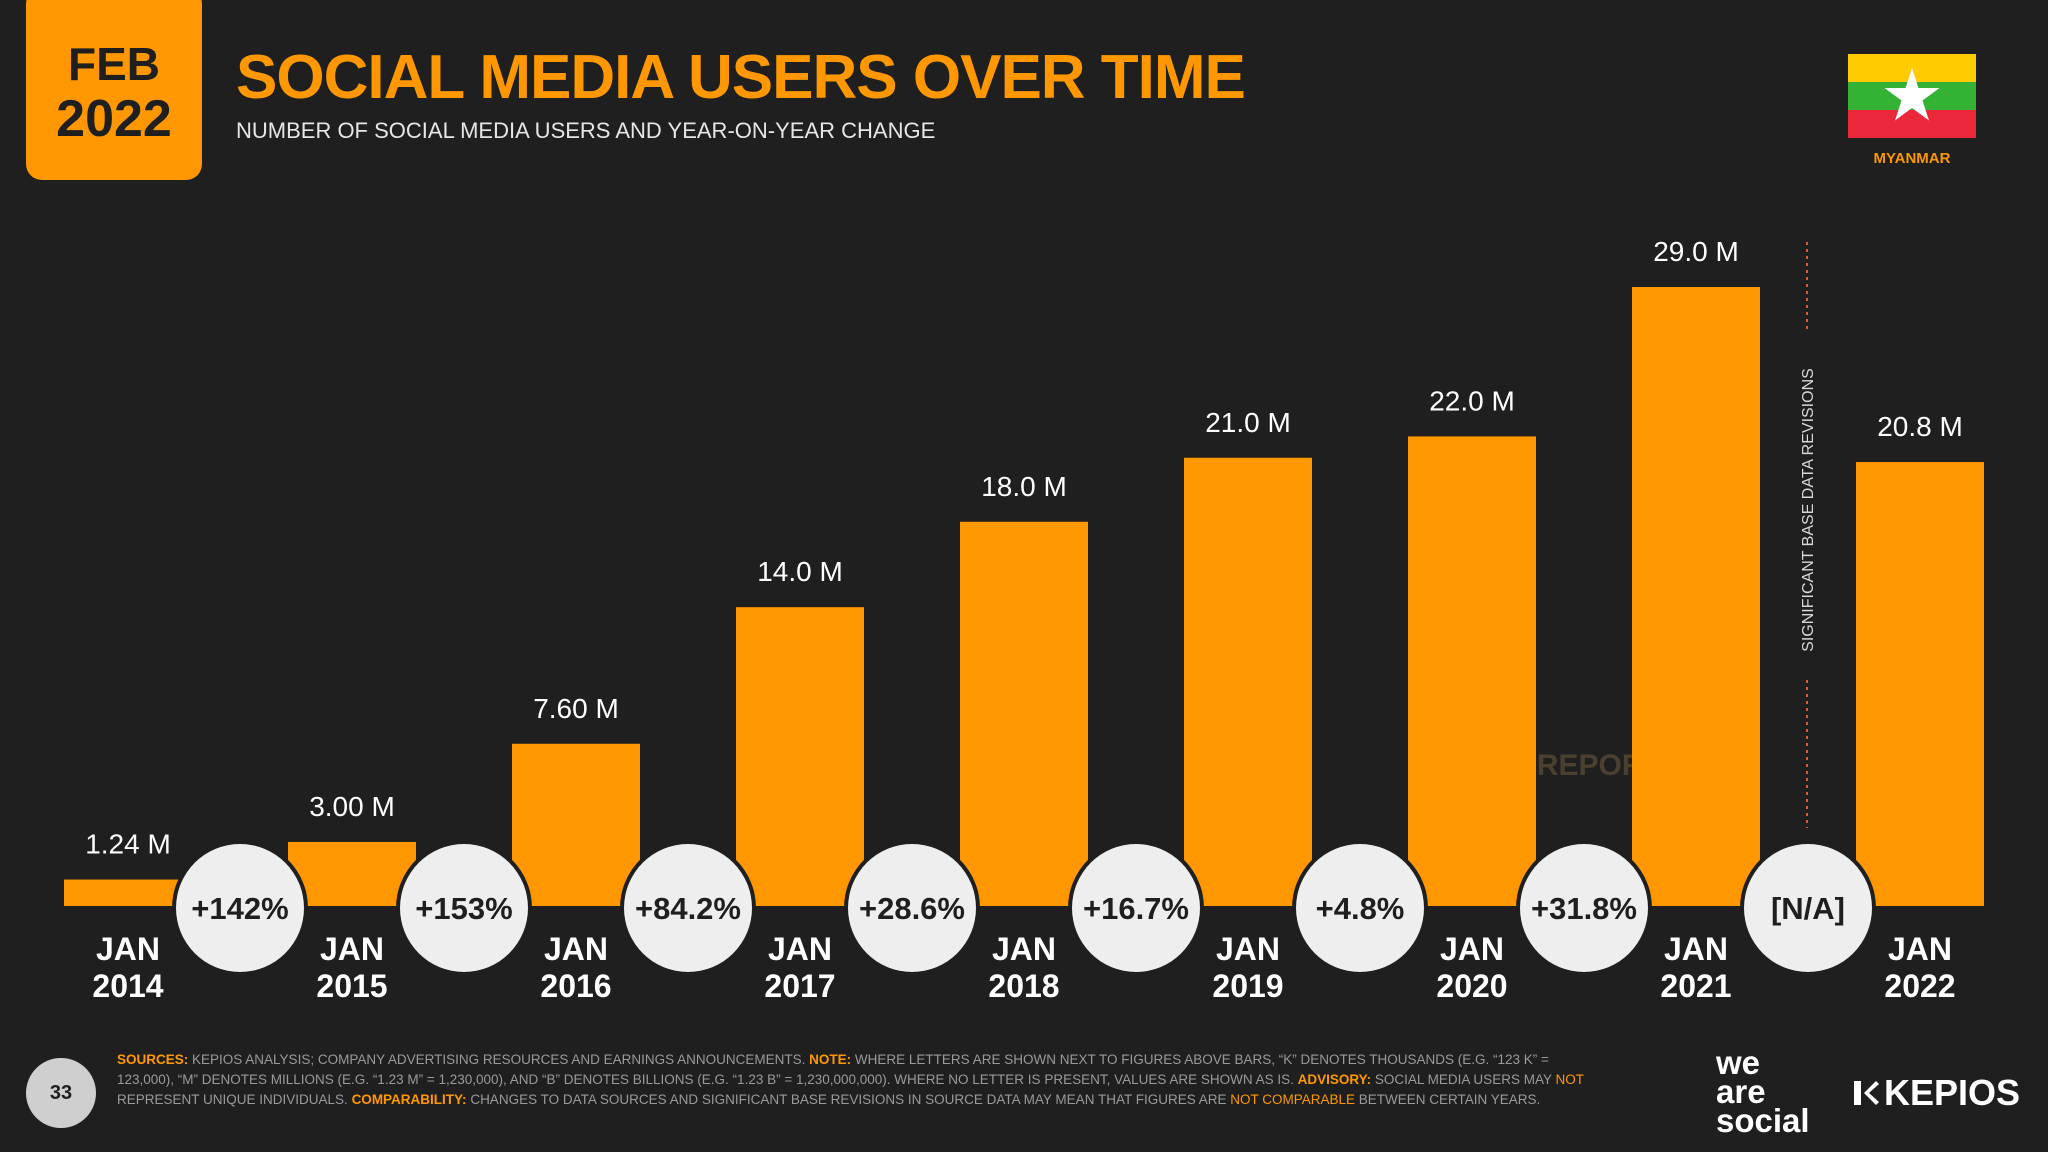  I want to click on sources-part: COMPARABILITY:, so click(409, 1099).